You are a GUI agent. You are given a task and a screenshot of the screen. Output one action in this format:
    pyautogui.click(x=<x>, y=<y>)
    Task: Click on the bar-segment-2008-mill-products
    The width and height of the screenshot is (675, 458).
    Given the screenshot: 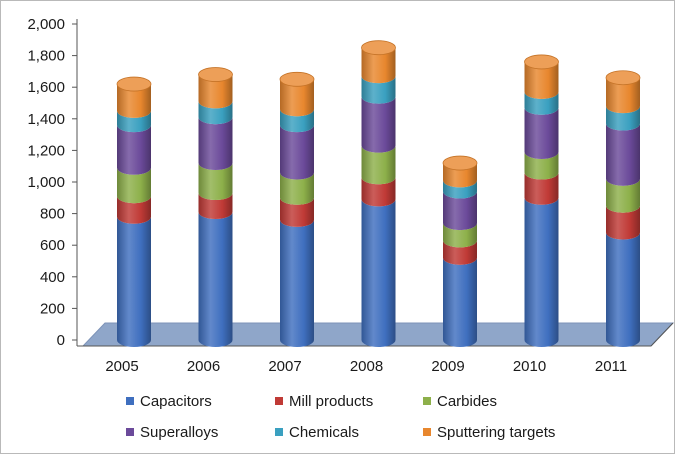 What is the action you would take?
    pyautogui.click(x=378, y=192)
    